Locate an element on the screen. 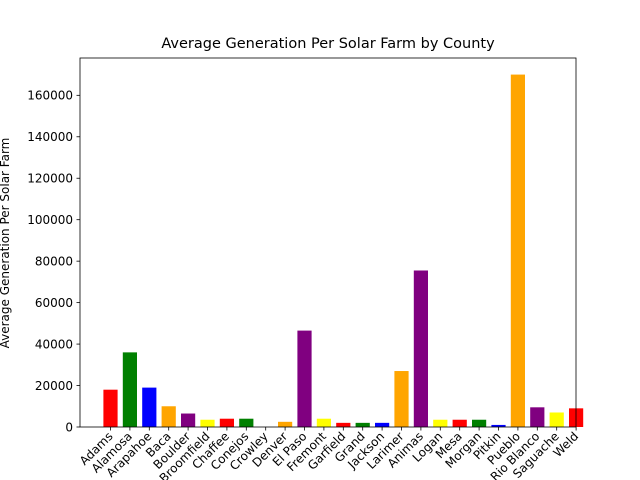 The image size is (640, 480). y-tick-label: 140000 is located at coordinates (50, 137).